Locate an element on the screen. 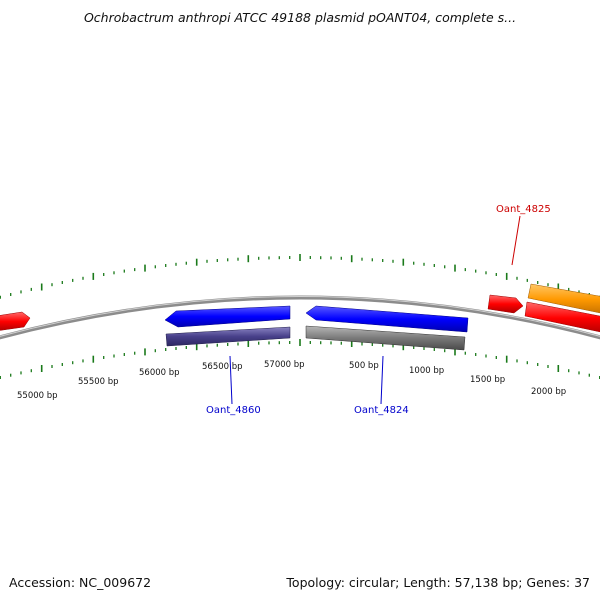 Image resolution: width=600 pixels, height=600 pixels. tick-label: 56000 bp is located at coordinates (159, 373).